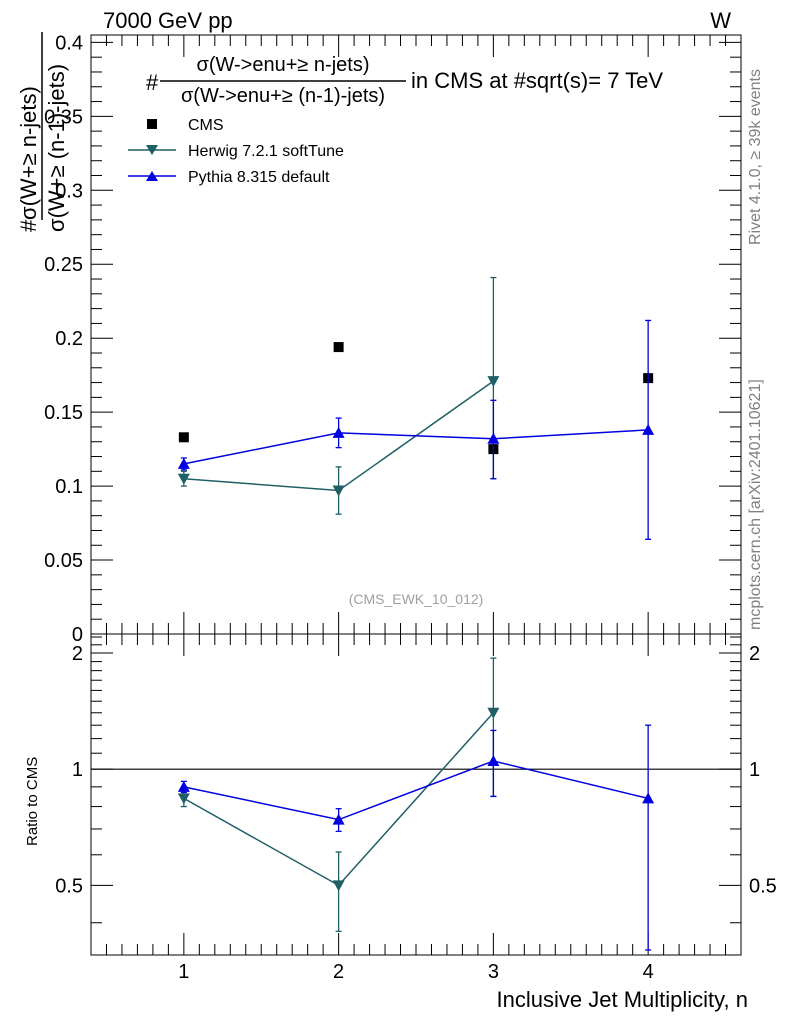  I want to click on main-ytick-label: 0.1, so click(69, 487).